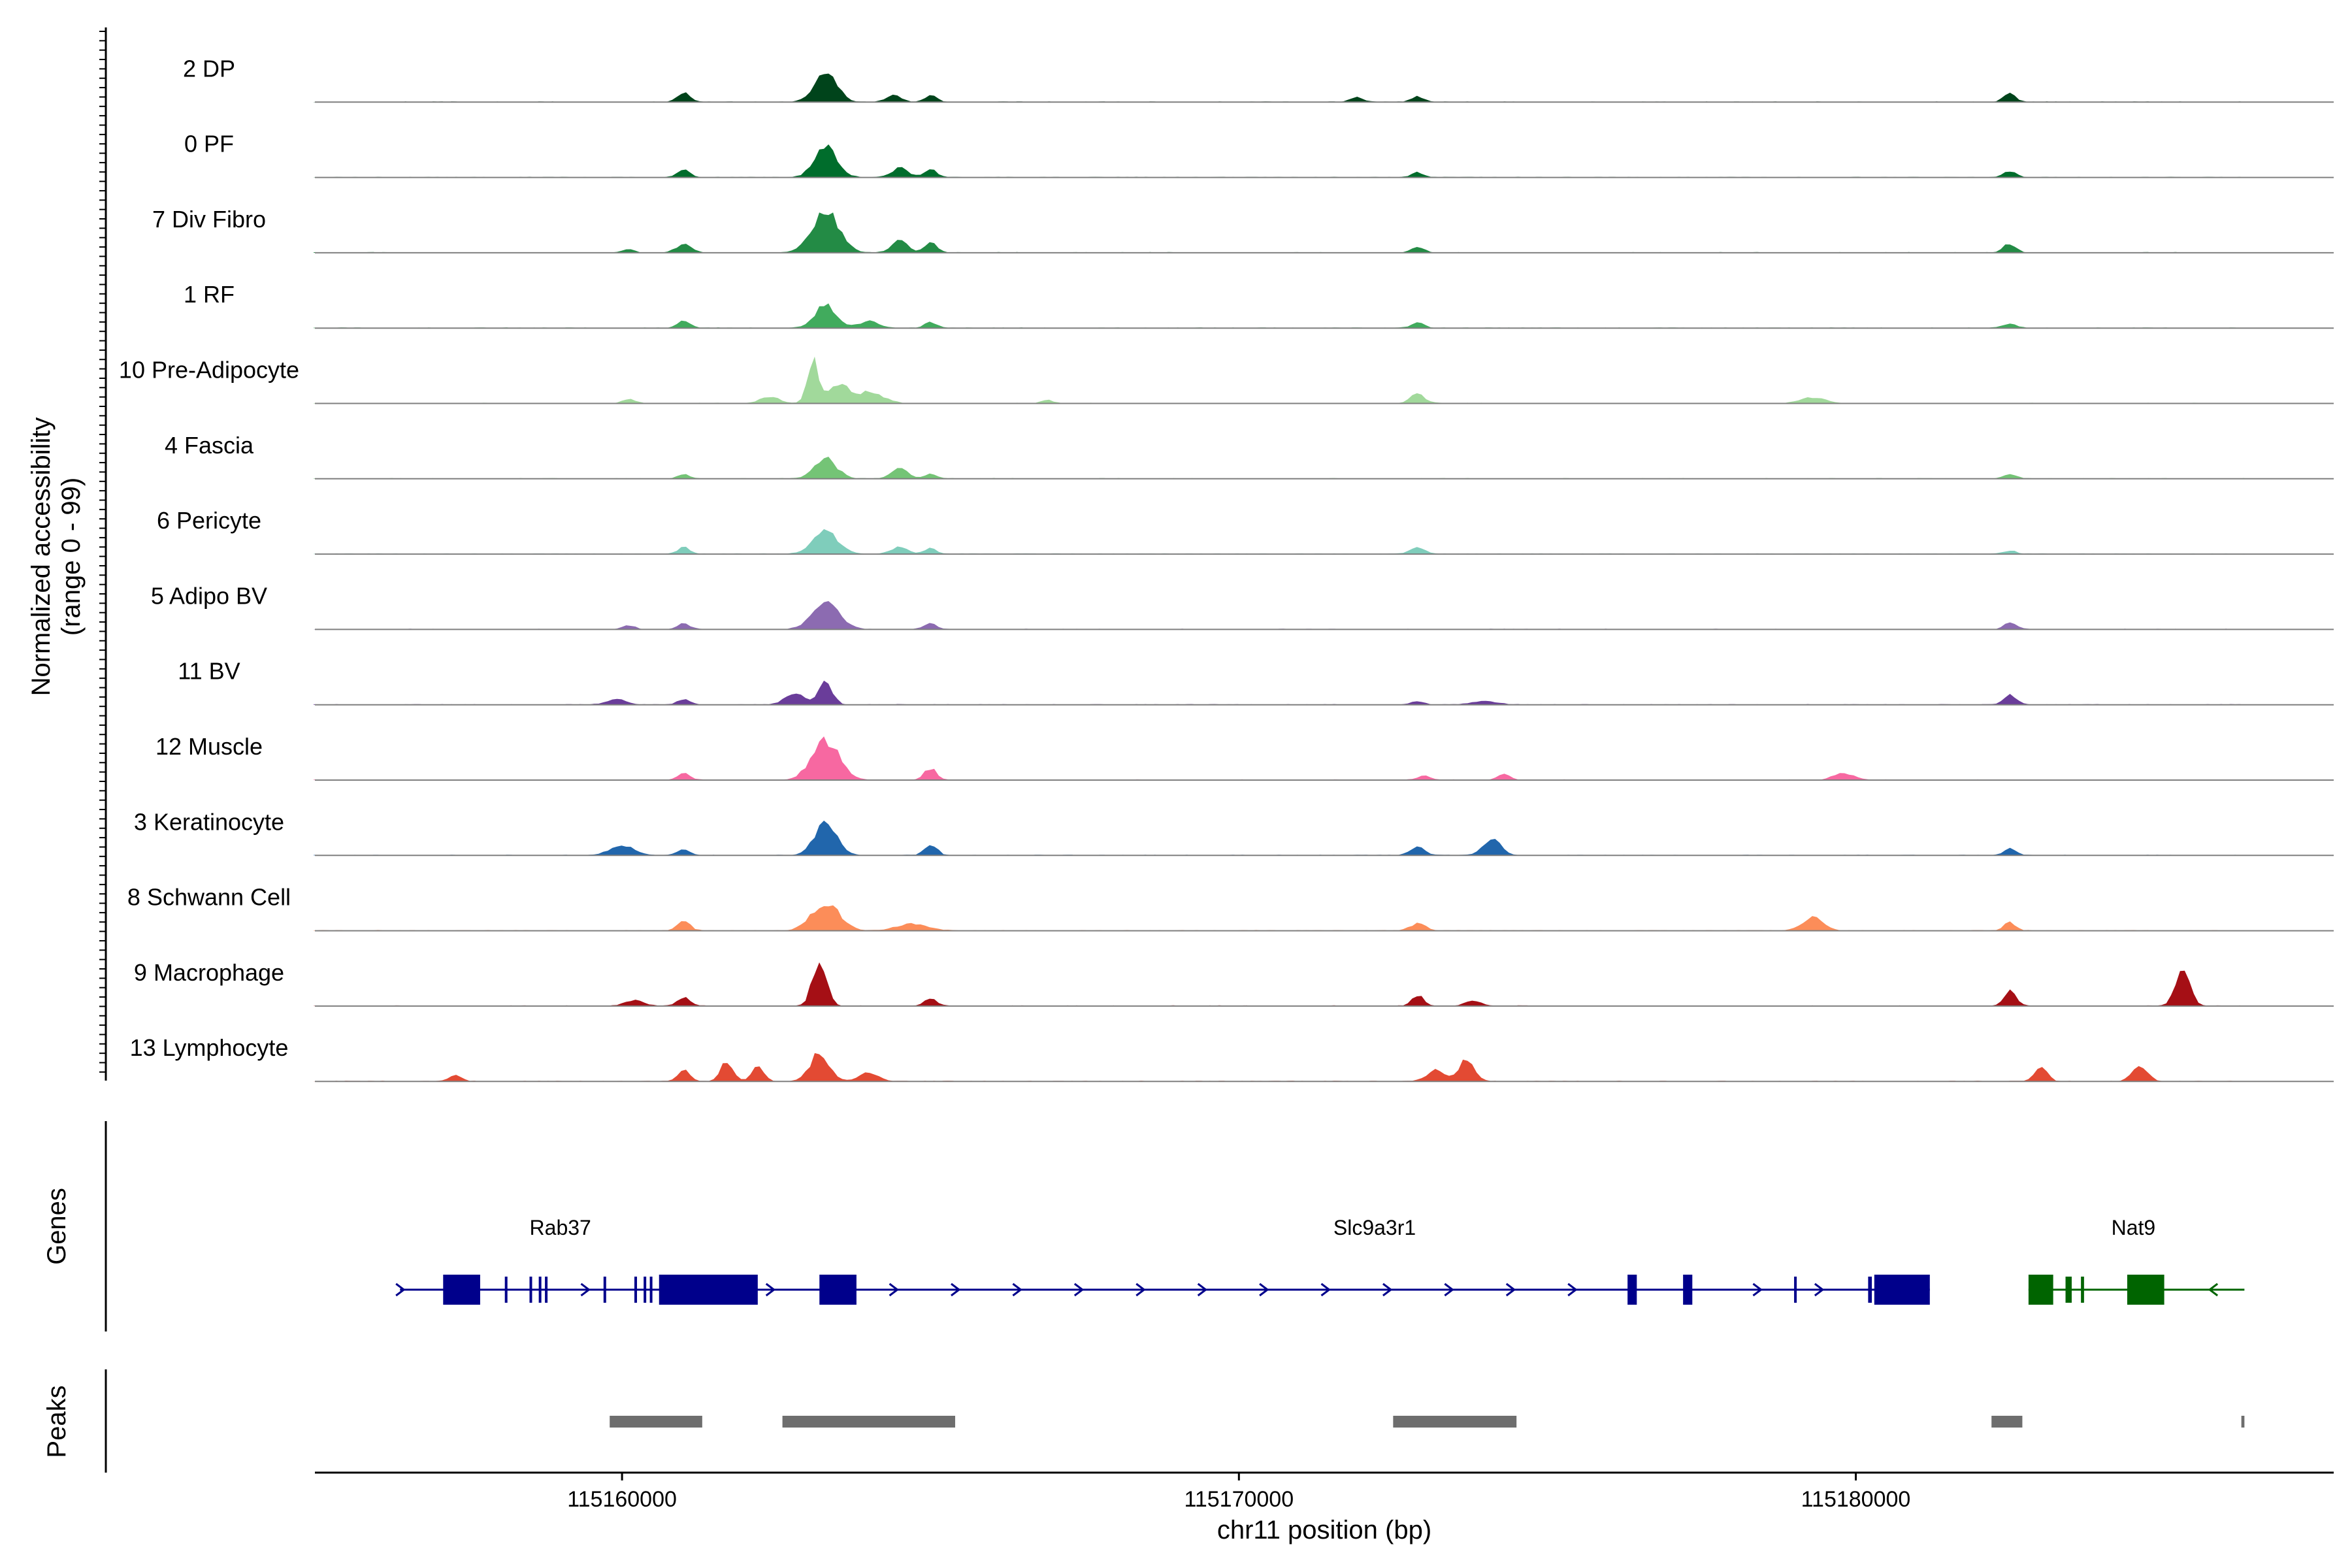 The width and height of the screenshot is (2352, 1568). Describe the element at coordinates (1249, 456) in the screenshot. I see `track-6: 4 Fascia` at that location.